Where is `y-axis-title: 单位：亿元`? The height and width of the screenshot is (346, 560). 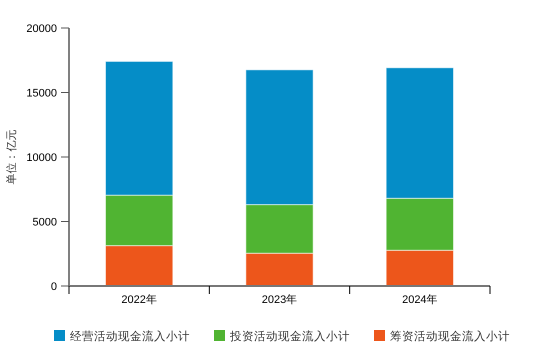
y-axis-title: 单位：亿元 is located at coordinates (11, 157).